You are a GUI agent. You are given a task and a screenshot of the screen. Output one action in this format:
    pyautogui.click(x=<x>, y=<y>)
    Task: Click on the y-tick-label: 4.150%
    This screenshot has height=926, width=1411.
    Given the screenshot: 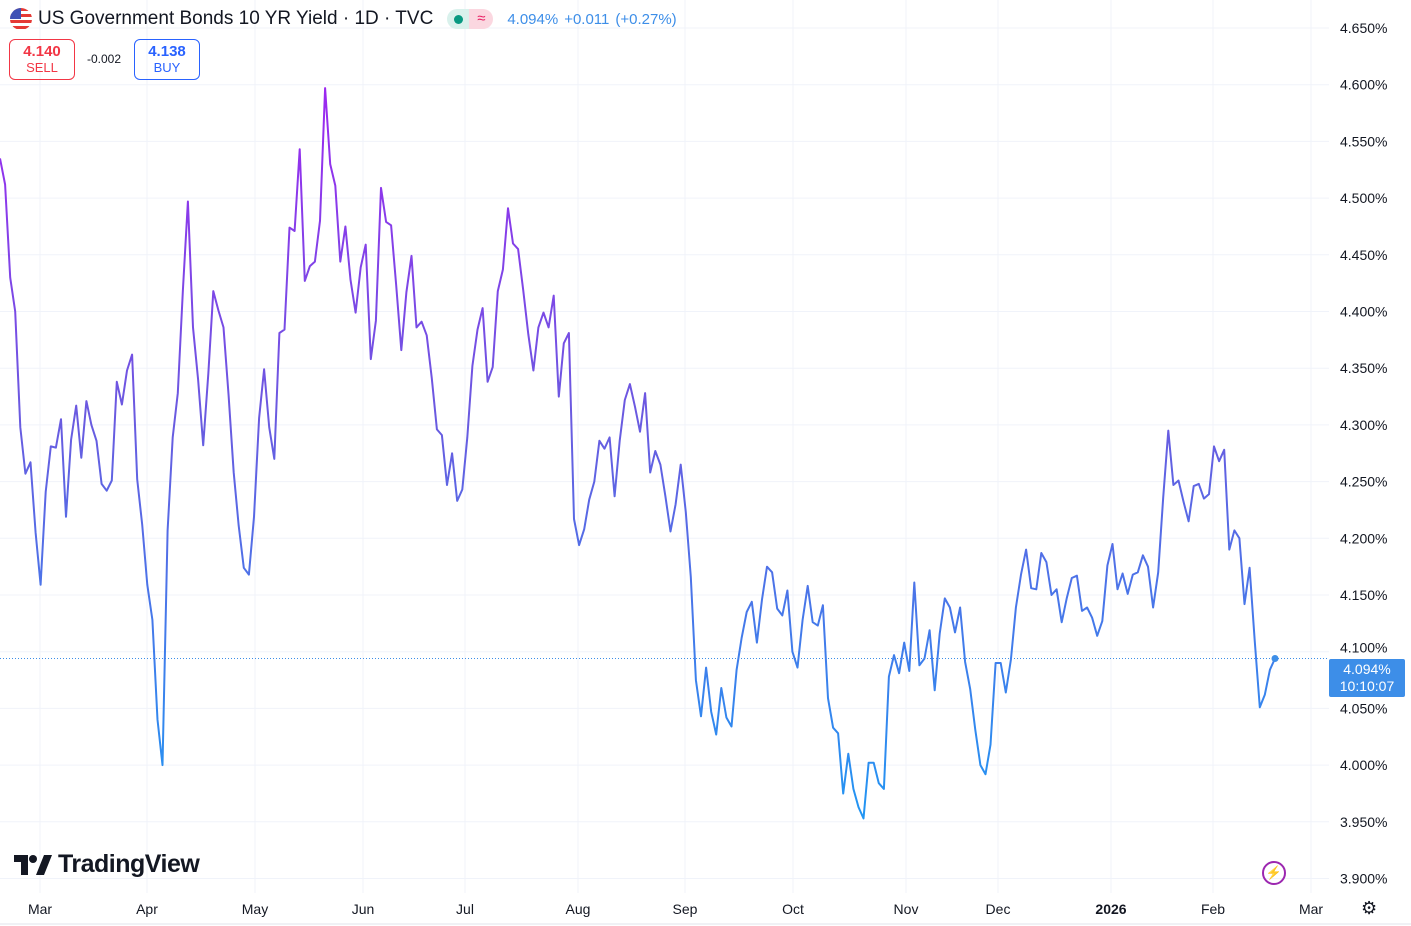 What is the action you would take?
    pyautogui.click(x=1363, y=595)
    